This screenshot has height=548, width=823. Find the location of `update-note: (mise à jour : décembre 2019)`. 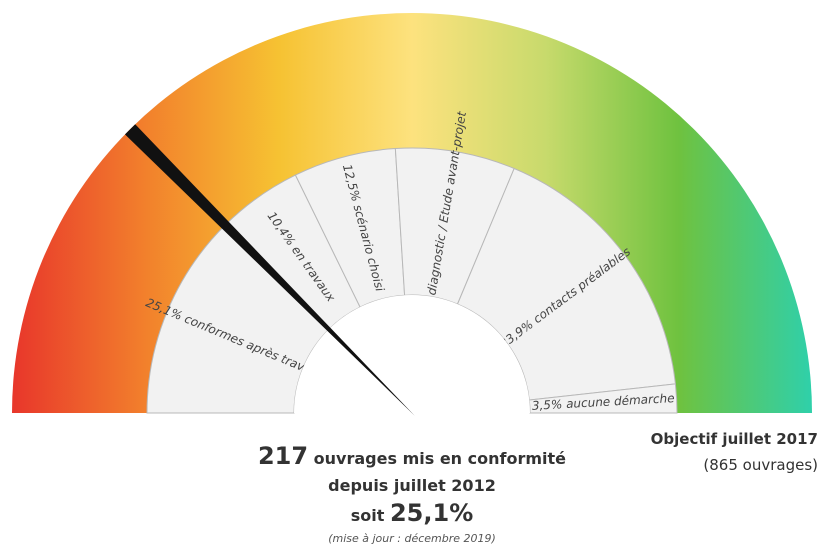

update-note: (mise à jour : décembre 2019) is located at coordinates (412, 538).